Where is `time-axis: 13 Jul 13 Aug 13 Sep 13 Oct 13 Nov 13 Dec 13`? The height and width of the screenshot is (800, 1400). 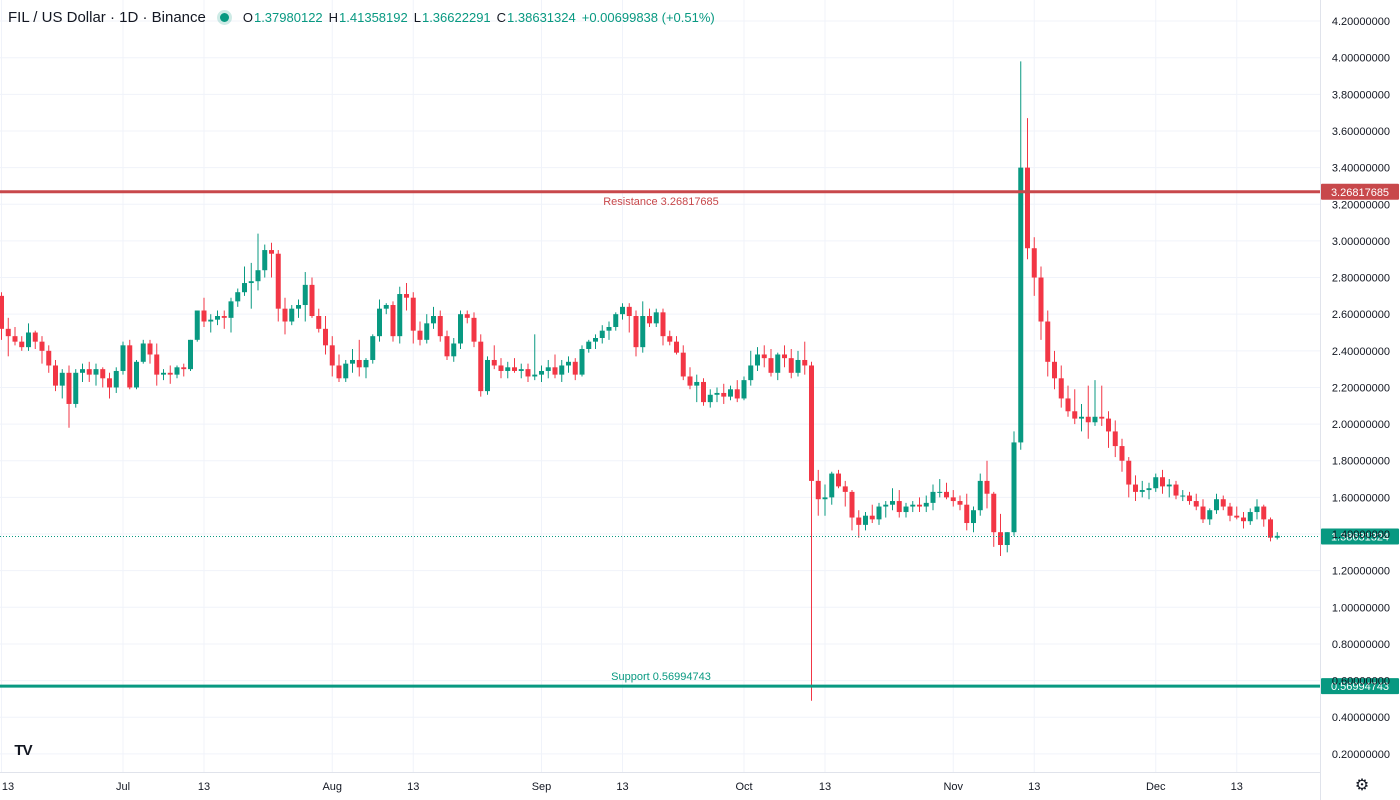
time-axis: 13 Jul 13 Aug 13 Sep 13 Oct 13 Nov 13 Dec 13 is located at coordinates (660, 783).